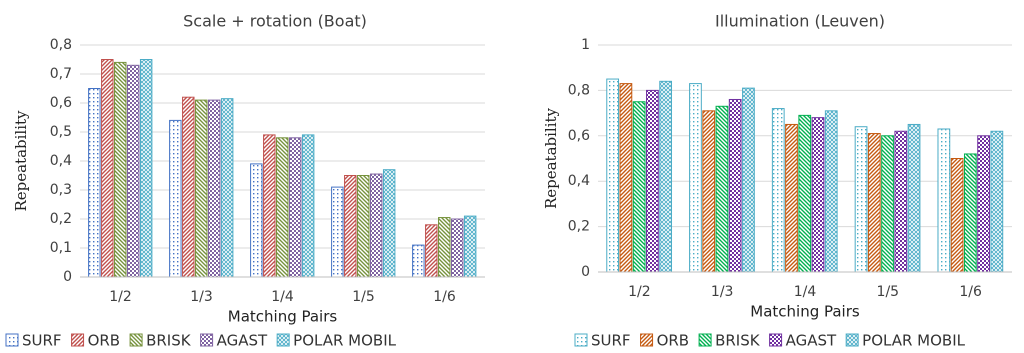  Describe the element at coordinates (61, 132) in the screenshot. I see `y-tick-label: 0,5` at that location.